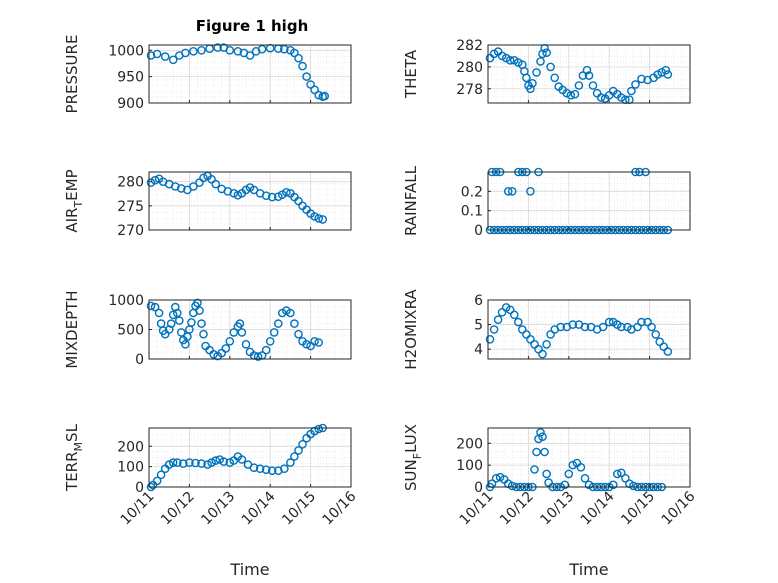  What do you see at coordinates (478, 231) in the screenshot?
I see `y-tick-label: 0` at bounding box center [478, 231].